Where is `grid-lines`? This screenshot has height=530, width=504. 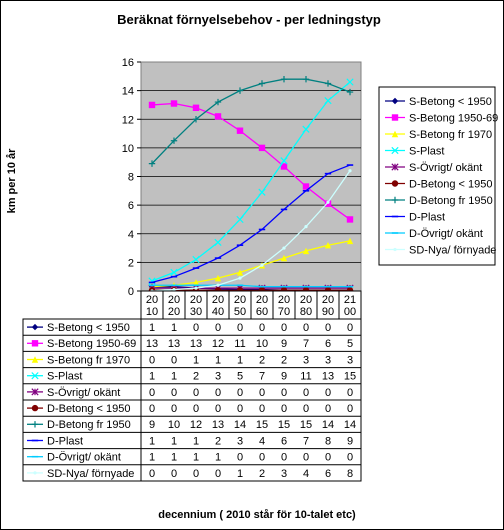 grid-lines is located at coordinates (251, 176).